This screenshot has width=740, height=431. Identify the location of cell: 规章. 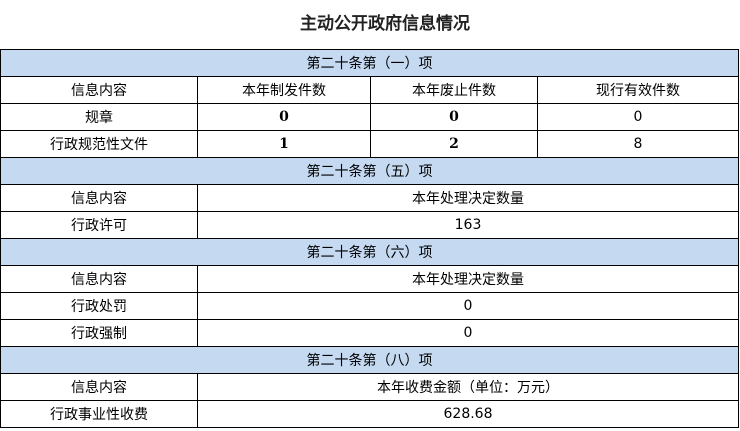
(99, 117).